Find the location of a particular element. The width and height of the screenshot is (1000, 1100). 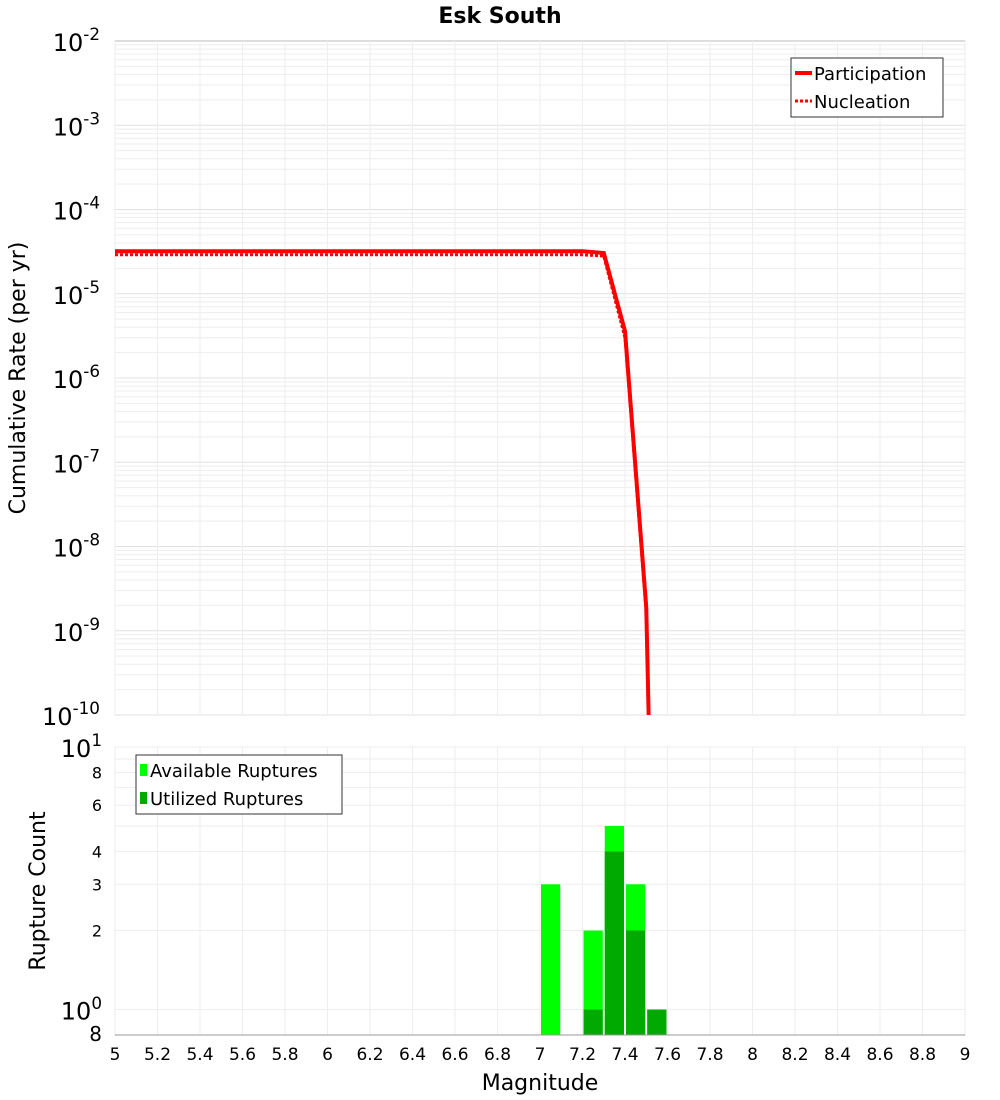

y-tick-label: 2 is located at coordinates (97, 931).